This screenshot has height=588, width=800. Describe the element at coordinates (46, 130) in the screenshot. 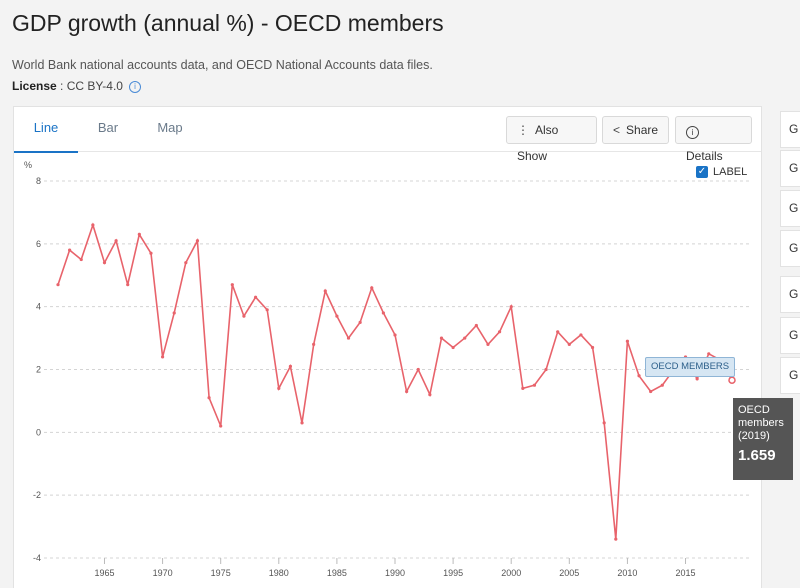

I see `tab-line: Line` at that location.